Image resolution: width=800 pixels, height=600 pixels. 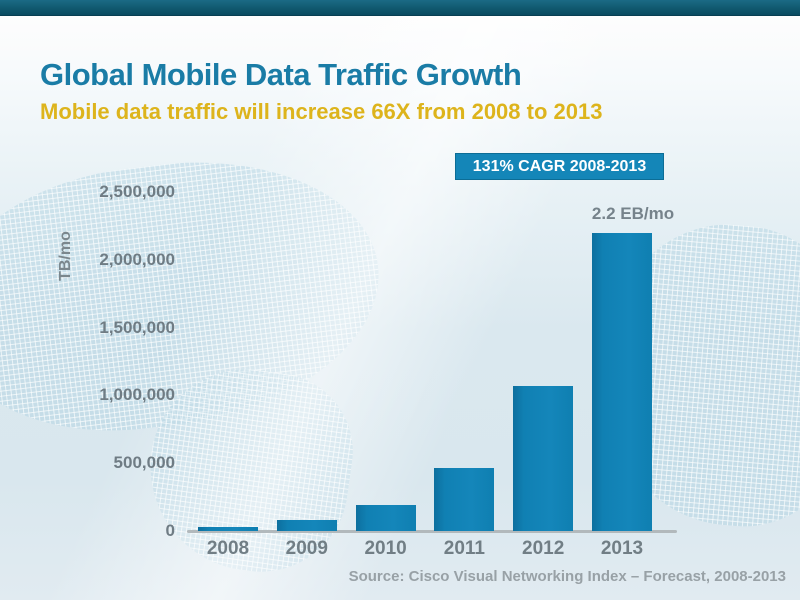 What do you see at coordinates (306, 548) in the screenshot?
I see `x-axis-label-2009: 2009` at bounding box center [306, 548].